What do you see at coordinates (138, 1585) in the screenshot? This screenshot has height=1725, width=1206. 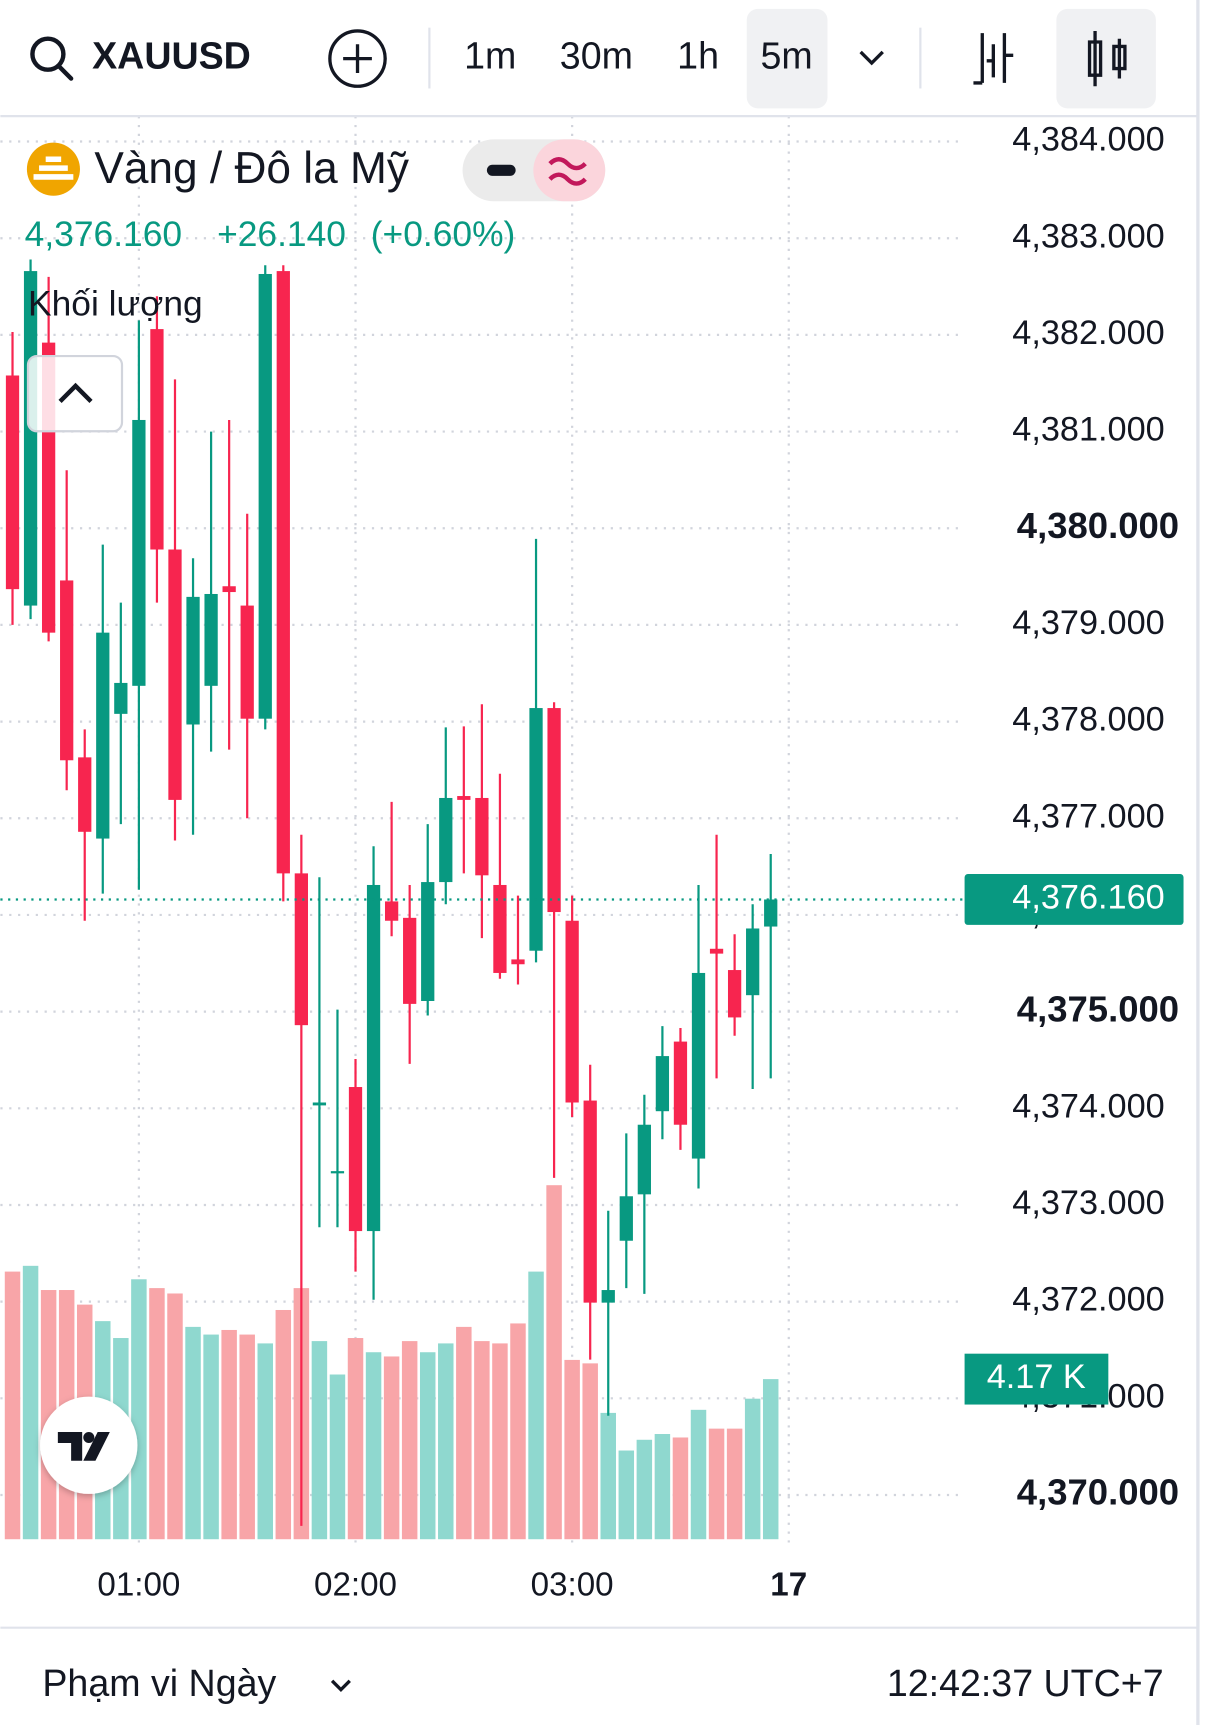 I see `x-tick-label: 01:00` at bounding box center [138, 1585].